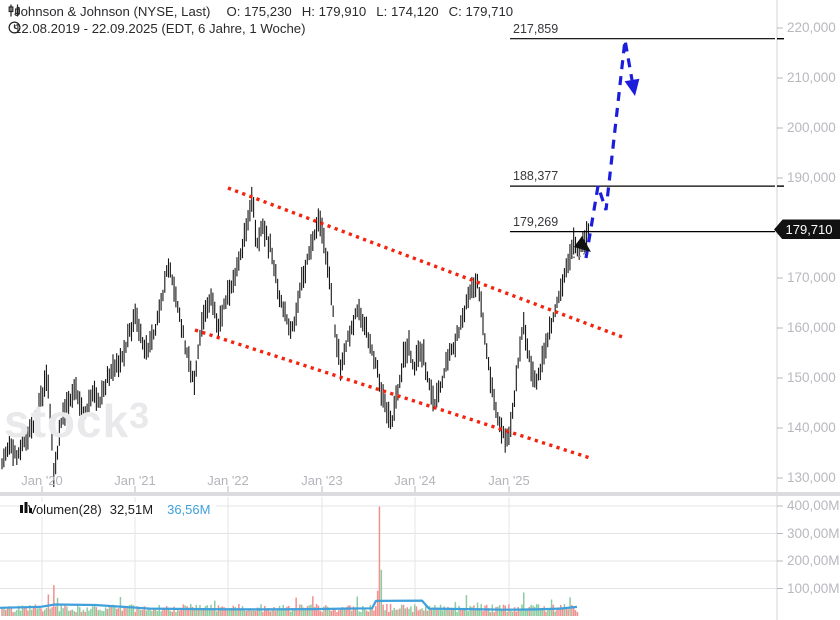  Describe the element at coordinates (813, 588) in the screenshot. I see `volume-axis-label: 100,00M` at that location.